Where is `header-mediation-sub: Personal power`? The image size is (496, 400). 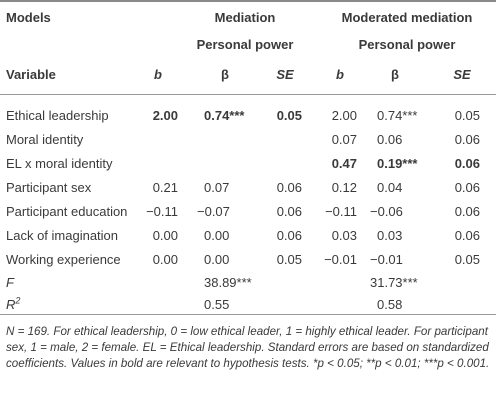
header-mediation-sub: Personal power is located at coordinates (245, 44).